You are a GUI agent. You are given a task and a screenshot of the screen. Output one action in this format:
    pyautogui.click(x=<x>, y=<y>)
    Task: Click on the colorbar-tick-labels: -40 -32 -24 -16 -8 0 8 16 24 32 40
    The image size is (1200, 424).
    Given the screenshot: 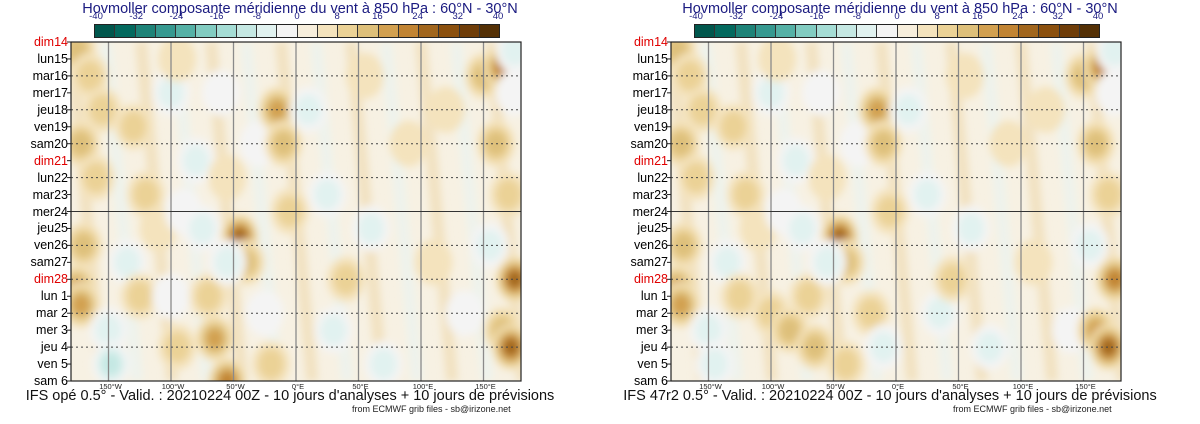 What is the action you would take?
    pyautogui.click(x=896, y=17)
    